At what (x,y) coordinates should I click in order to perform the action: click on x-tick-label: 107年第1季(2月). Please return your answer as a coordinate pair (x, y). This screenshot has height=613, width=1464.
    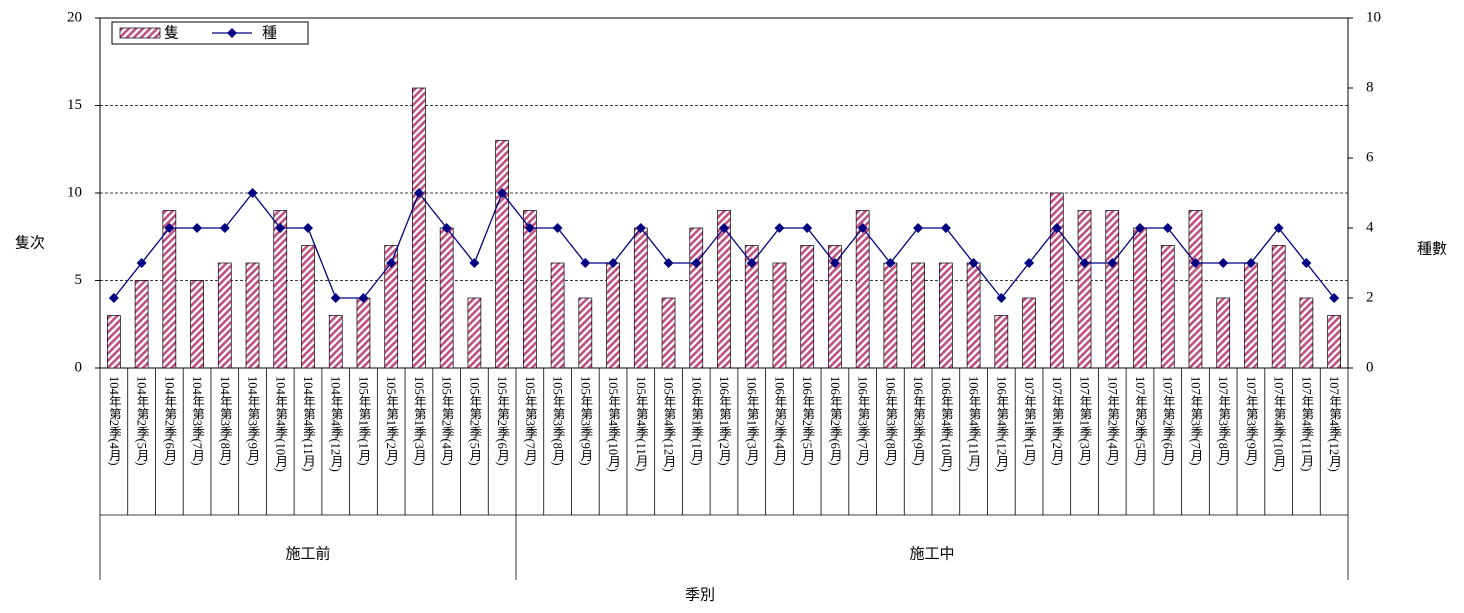
    Looking at the image, I should click on (1057, 421).